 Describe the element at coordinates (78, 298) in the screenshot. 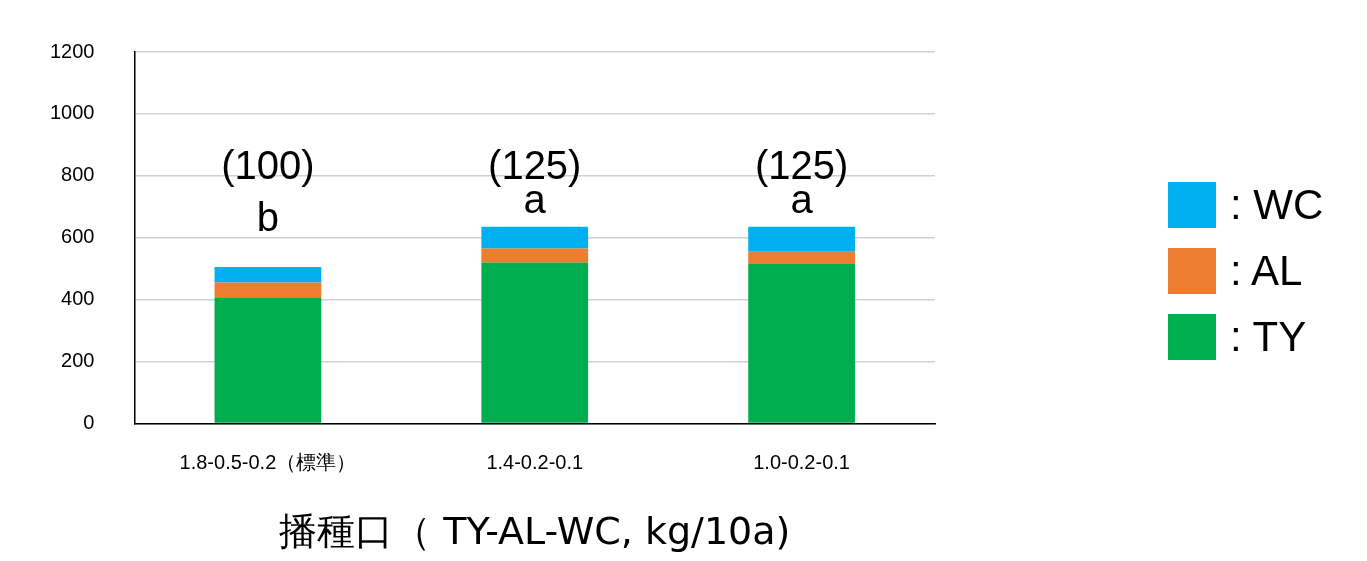

I see `y-tick-label: 400` at that location.